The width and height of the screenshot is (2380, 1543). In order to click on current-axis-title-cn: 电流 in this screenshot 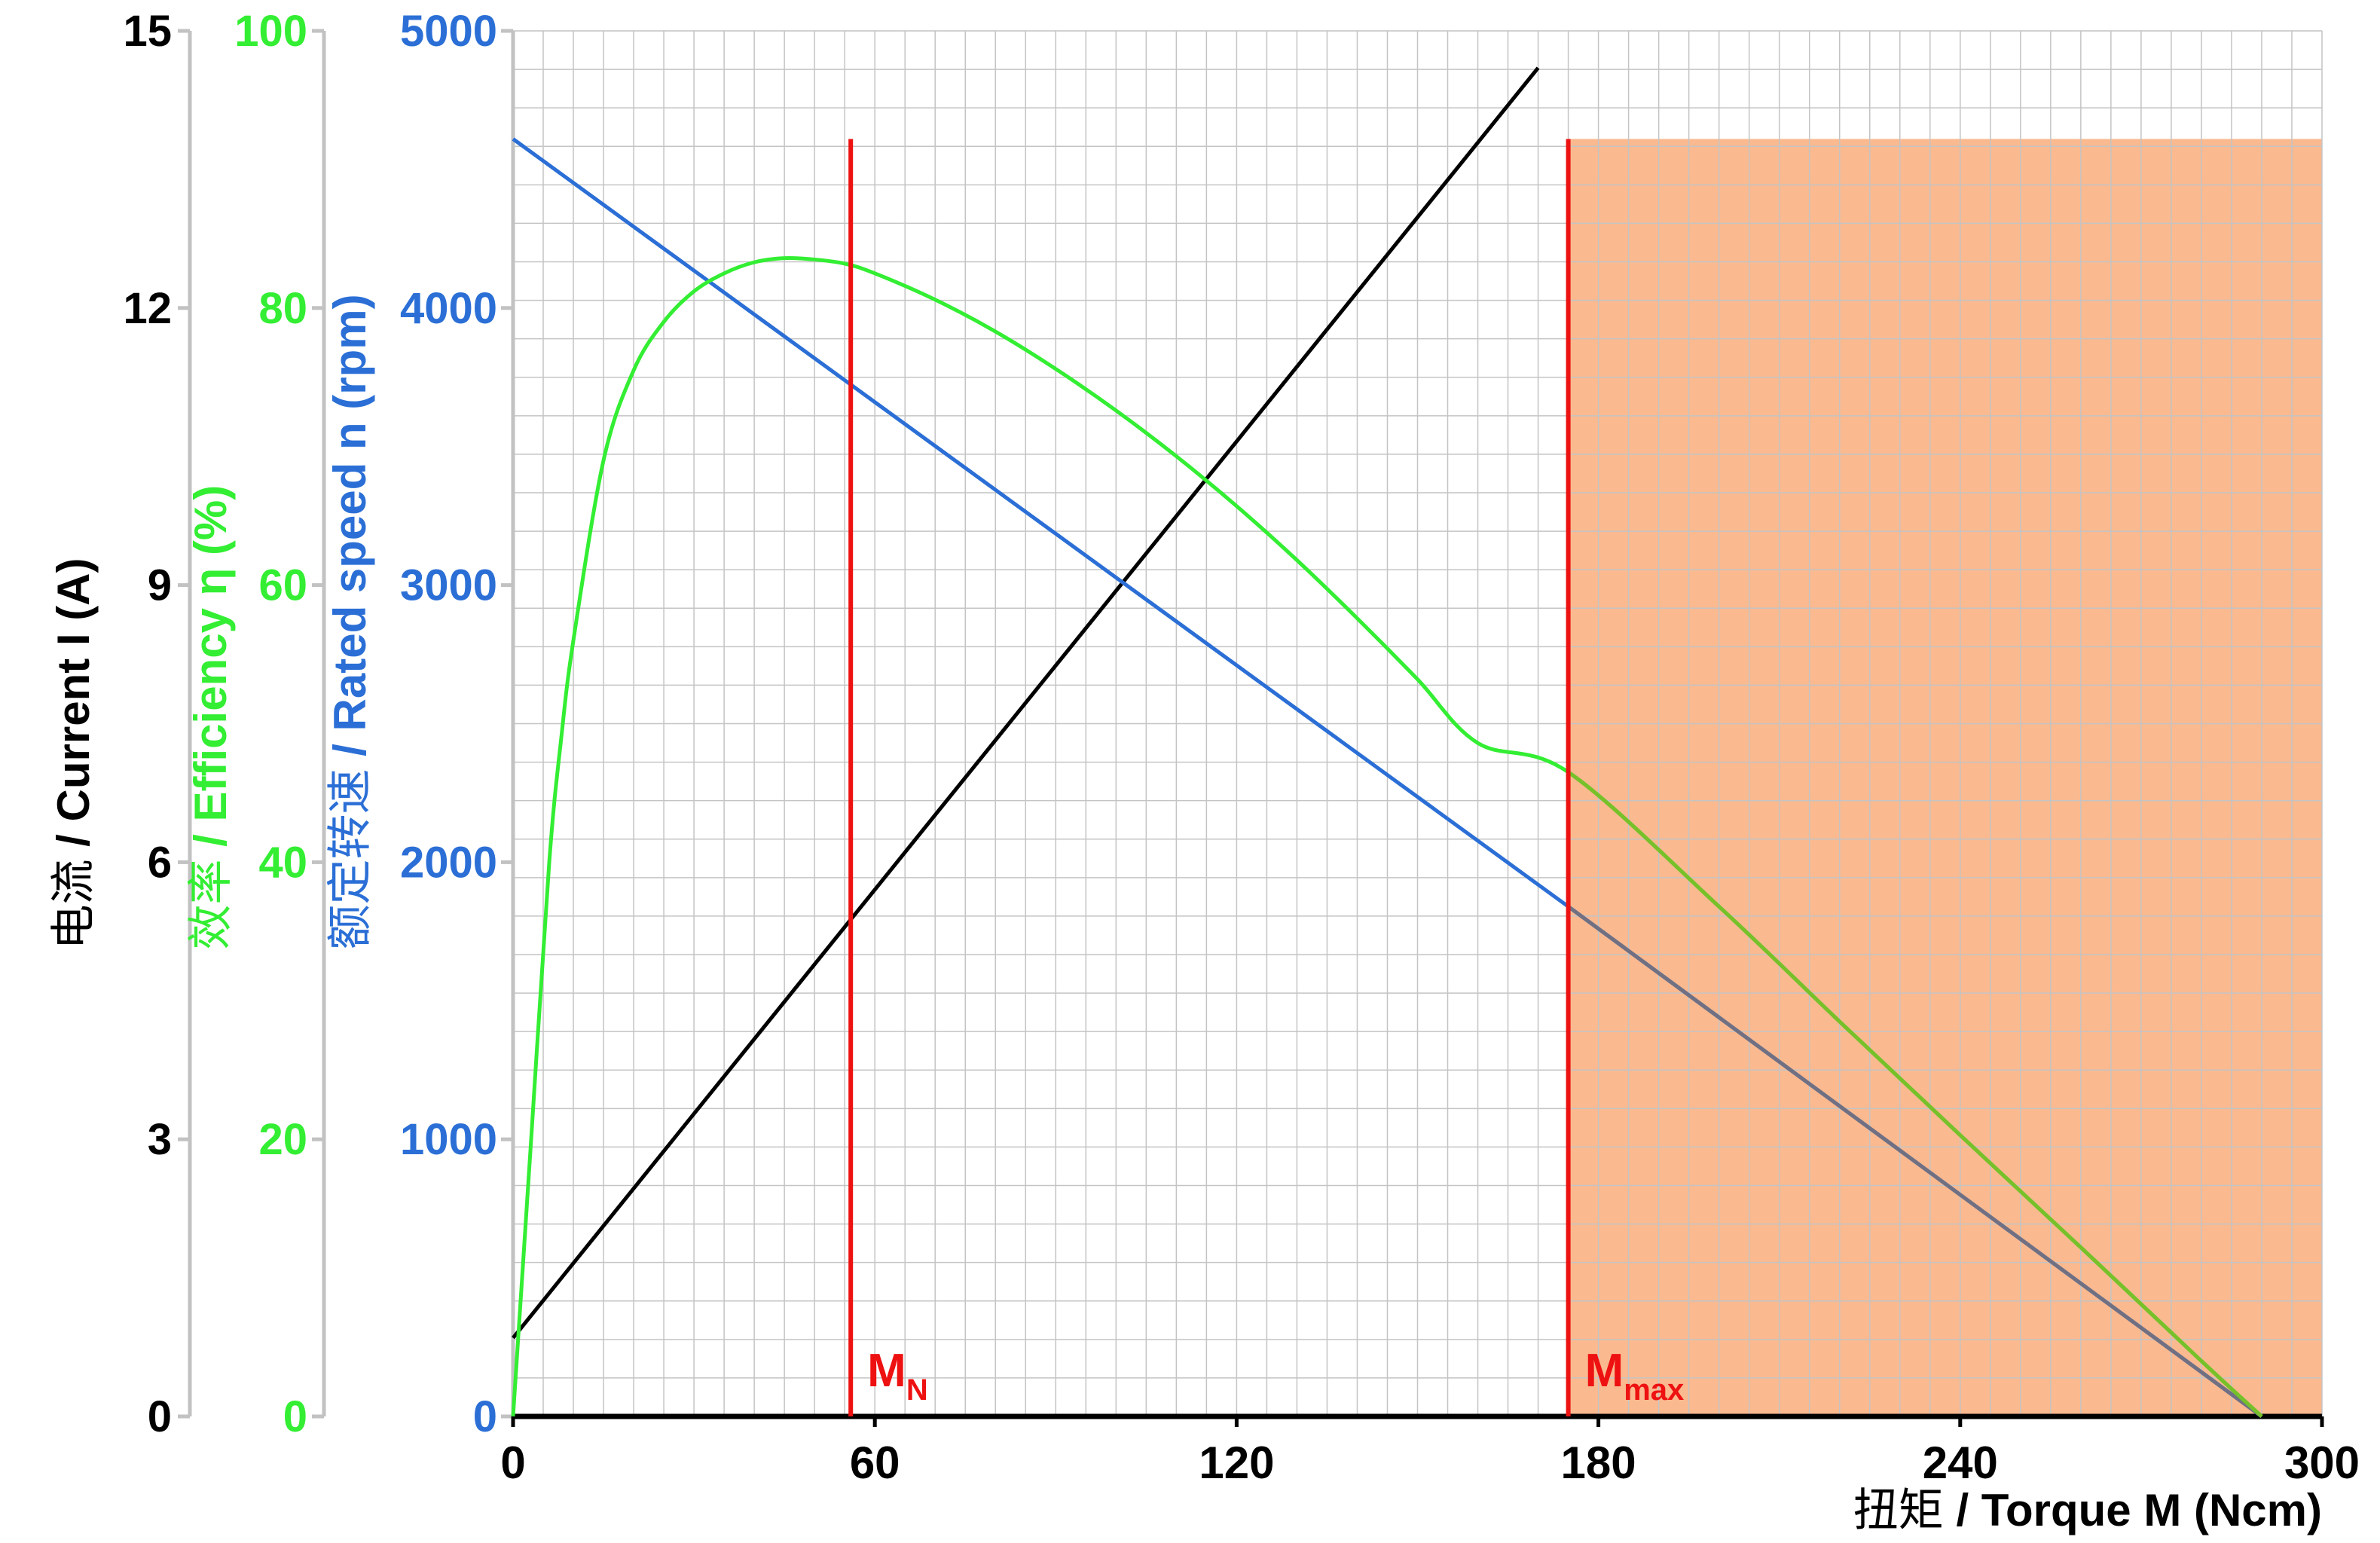, I will do `click(73, 905)`.